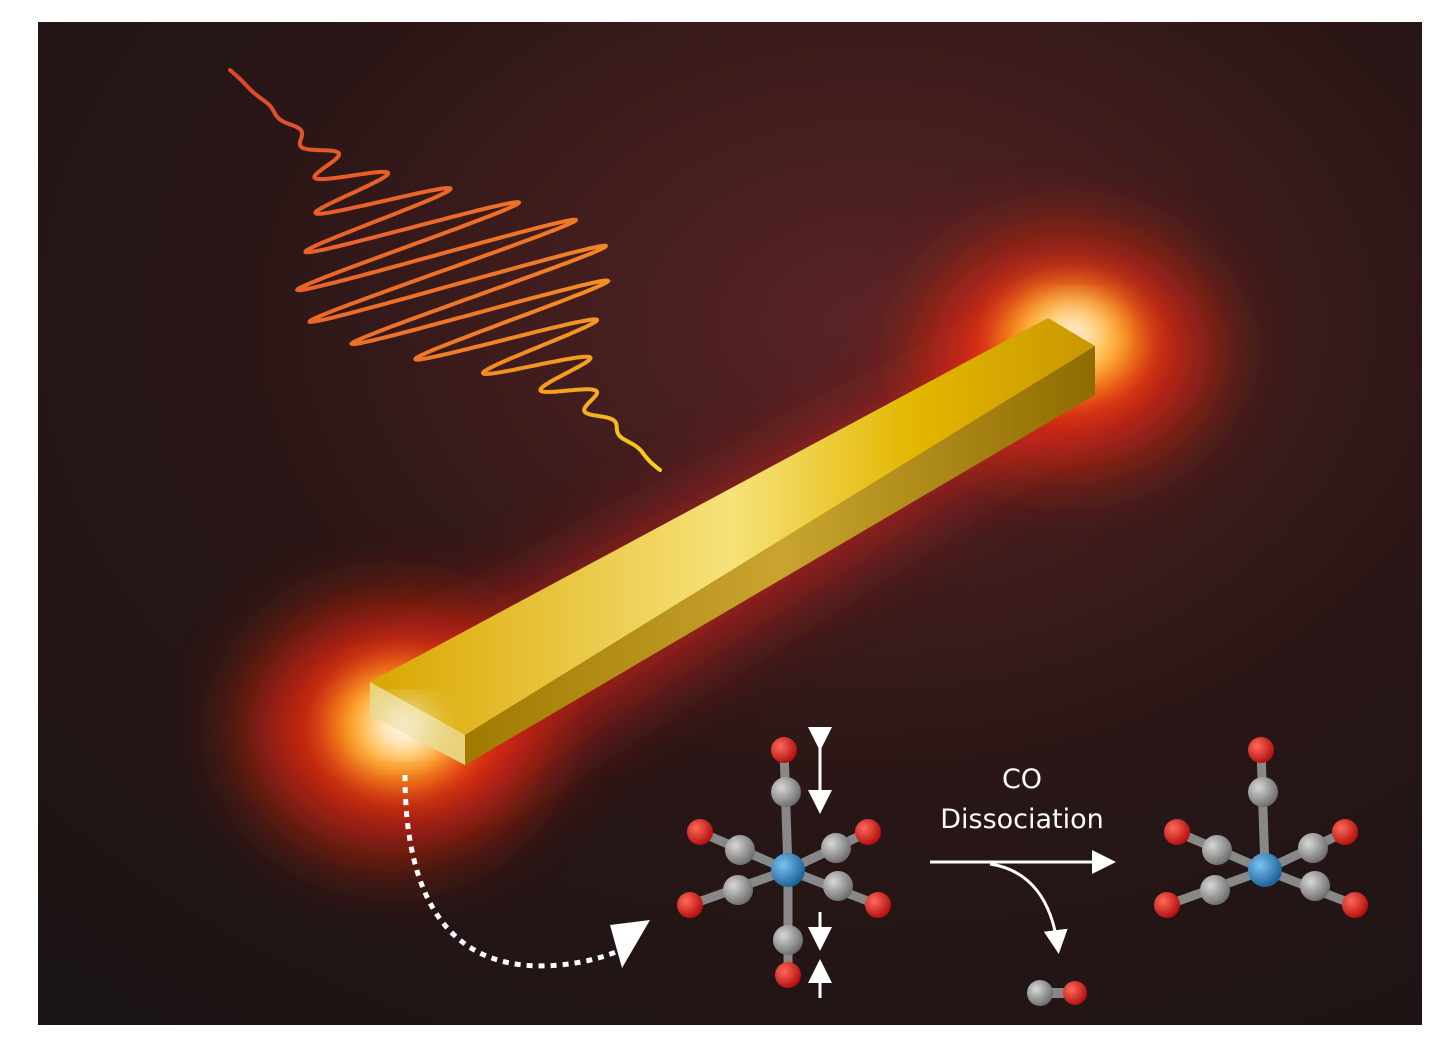 This screenshot has height=1051, width=1432. Describe the element at coordinates (1028, 908) in the screenshot. I see `release-arrow` at that location.